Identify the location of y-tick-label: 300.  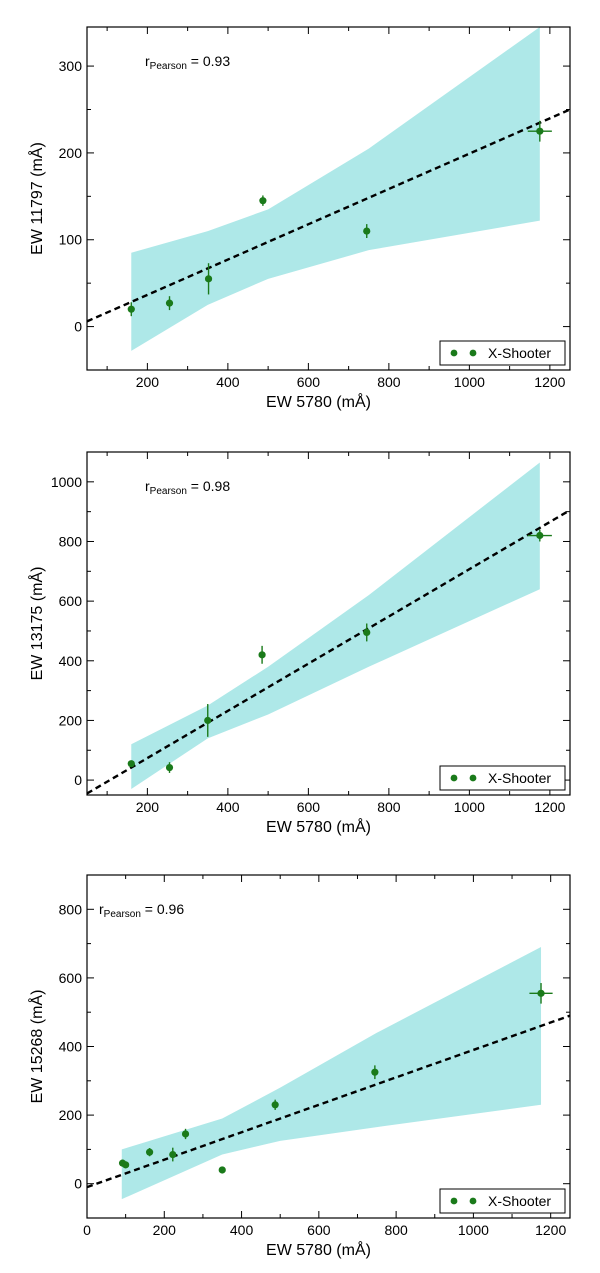
(71, 66).